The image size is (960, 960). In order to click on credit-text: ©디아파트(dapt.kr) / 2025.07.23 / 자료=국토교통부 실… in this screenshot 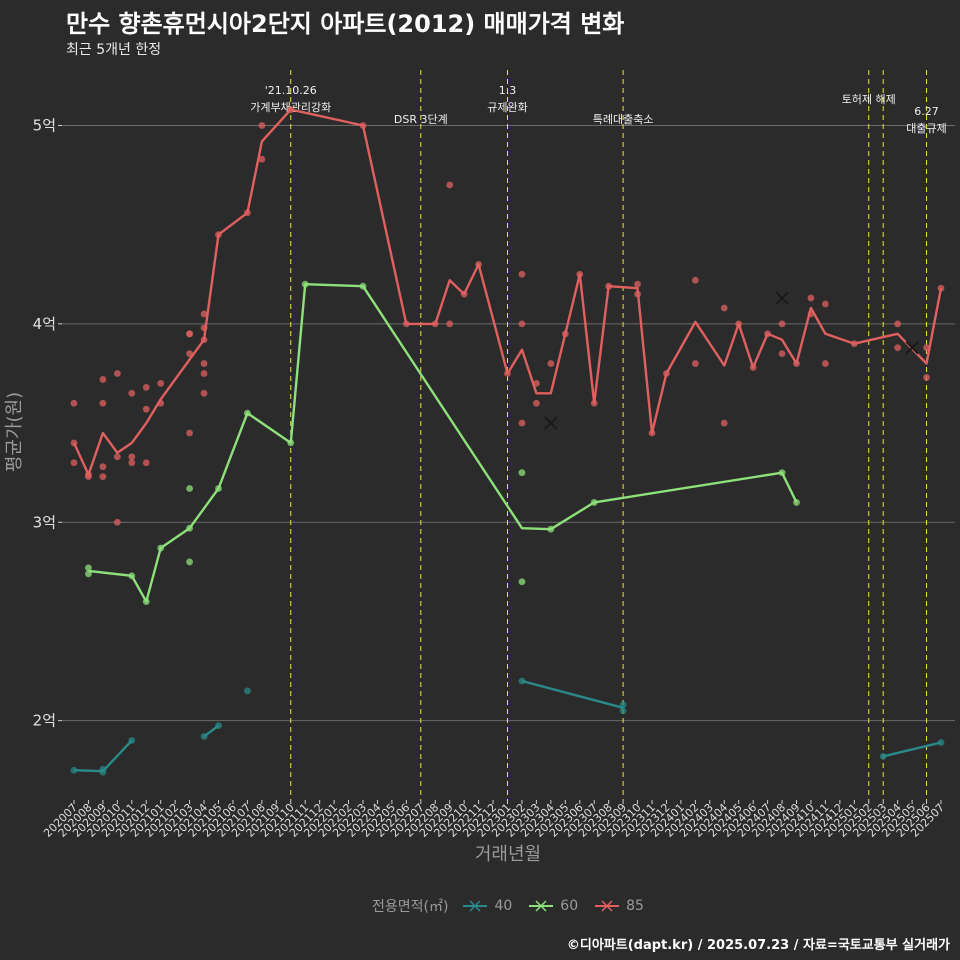, I will do `click(758, 945)`.